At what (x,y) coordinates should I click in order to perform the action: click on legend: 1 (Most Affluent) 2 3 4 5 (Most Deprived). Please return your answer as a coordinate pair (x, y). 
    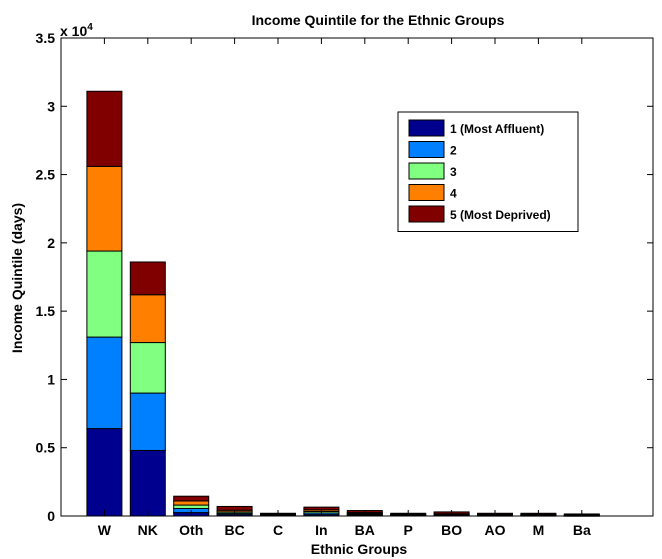
    Looking at the image, I should click on (488, 171).